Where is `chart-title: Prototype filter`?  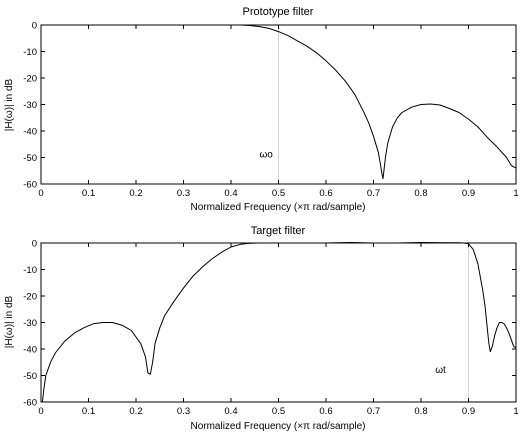 chart-title: Prototype filter is located at coordinates (278, 12).